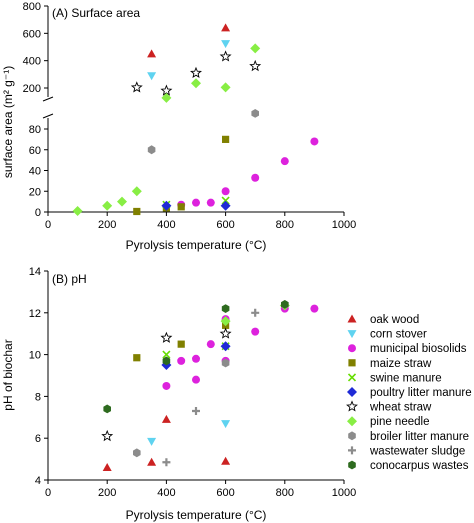 The image size is (474, 523). Describe the element at coordinates (35, 272) in the screenshot. I see `panel-b-y-tick-label: 14` at that location.